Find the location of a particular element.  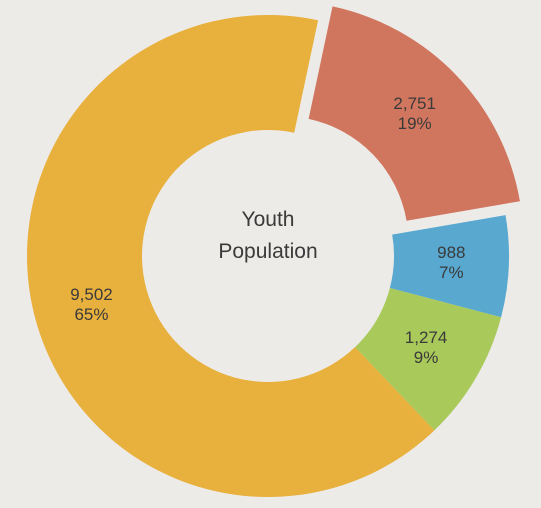

slice-percent-label-0: 19% is located at coordinates (415, 123).